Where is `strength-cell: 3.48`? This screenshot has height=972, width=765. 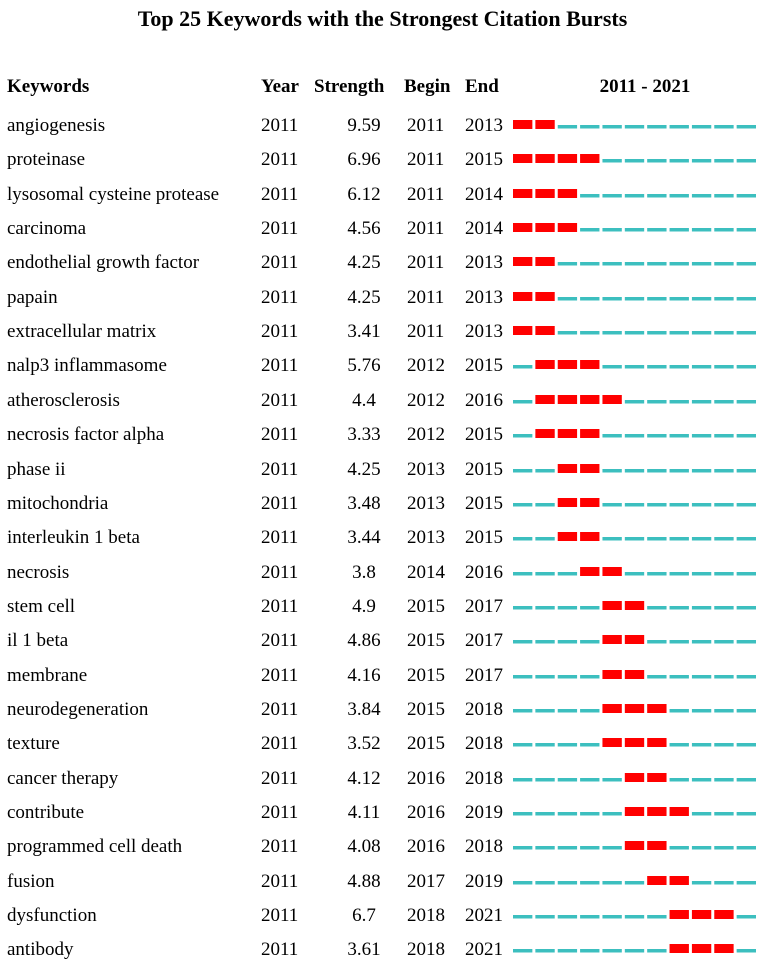
strength-cell: 3.48 is located at coordinates (364, 503).